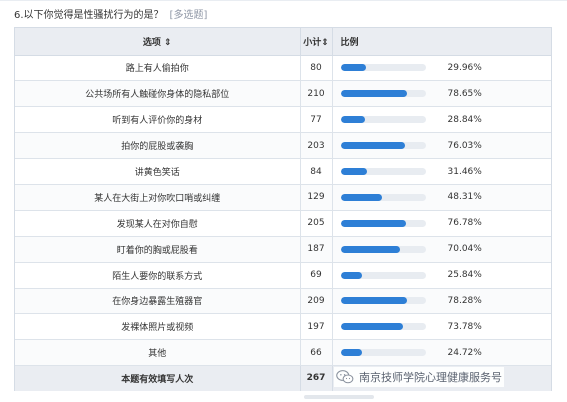 Image resolution: width=567 pixels, height=402 pixels. Describe the element at coordinates (158, 223) in the screenshot. I see `option-label: 发现某人在对你自慰` at that location.